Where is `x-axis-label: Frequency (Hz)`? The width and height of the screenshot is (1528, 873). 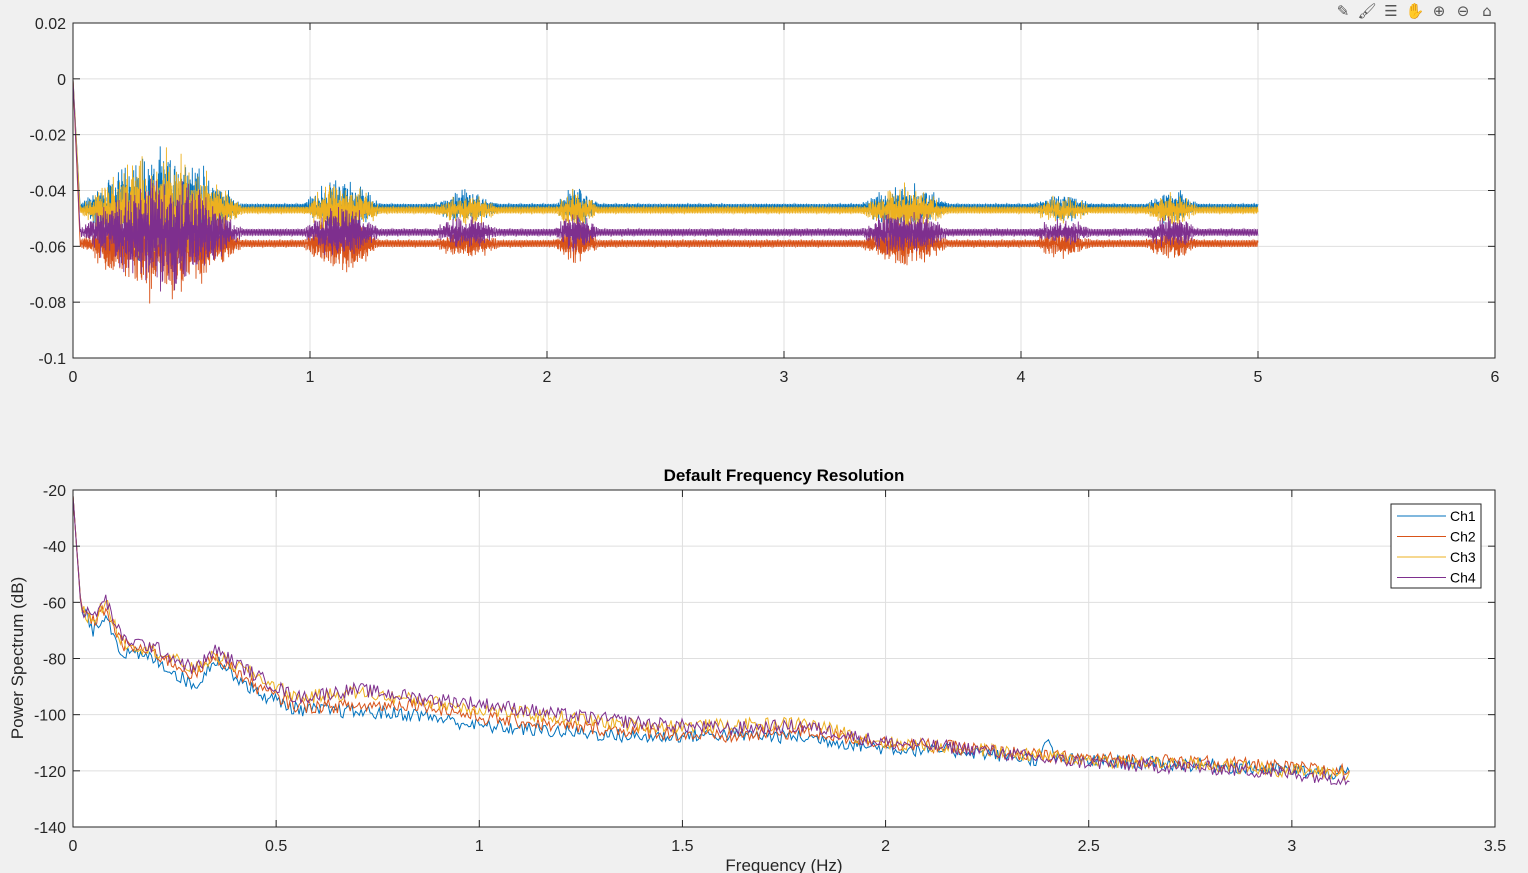
x-axis-label: Frequency (Hz) is located at coordinates (783, 864).